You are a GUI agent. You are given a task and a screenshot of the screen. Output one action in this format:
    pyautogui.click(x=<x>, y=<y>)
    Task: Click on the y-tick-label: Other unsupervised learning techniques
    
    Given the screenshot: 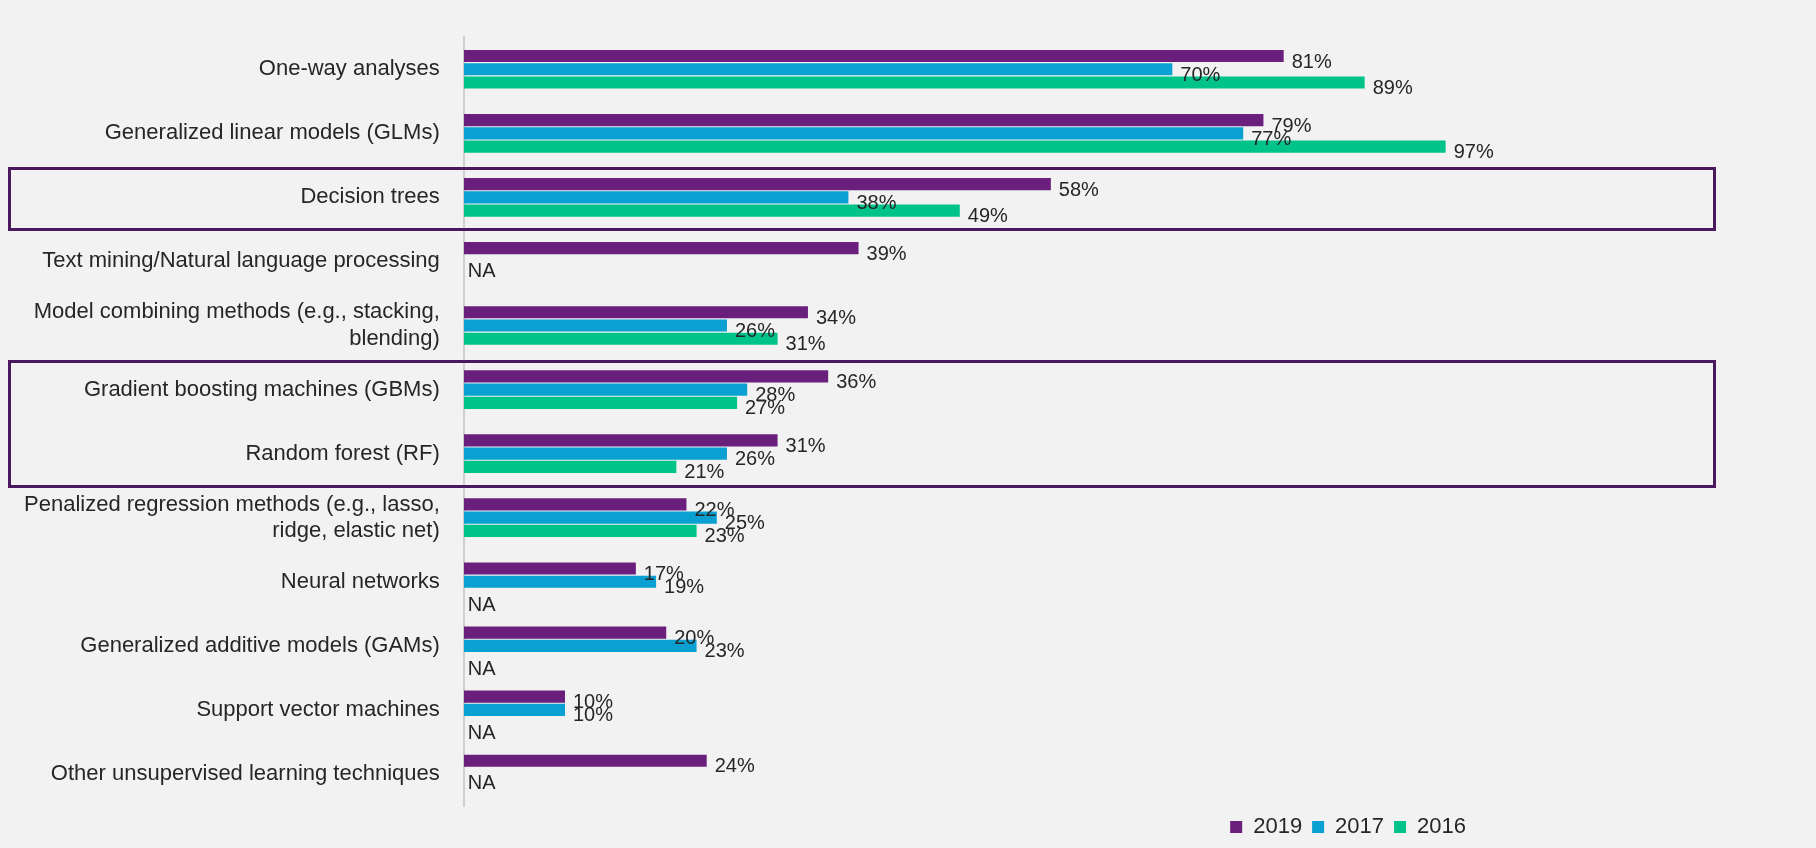 What is the action you would take?
    pyautogui.click(x=245, y=773)
    